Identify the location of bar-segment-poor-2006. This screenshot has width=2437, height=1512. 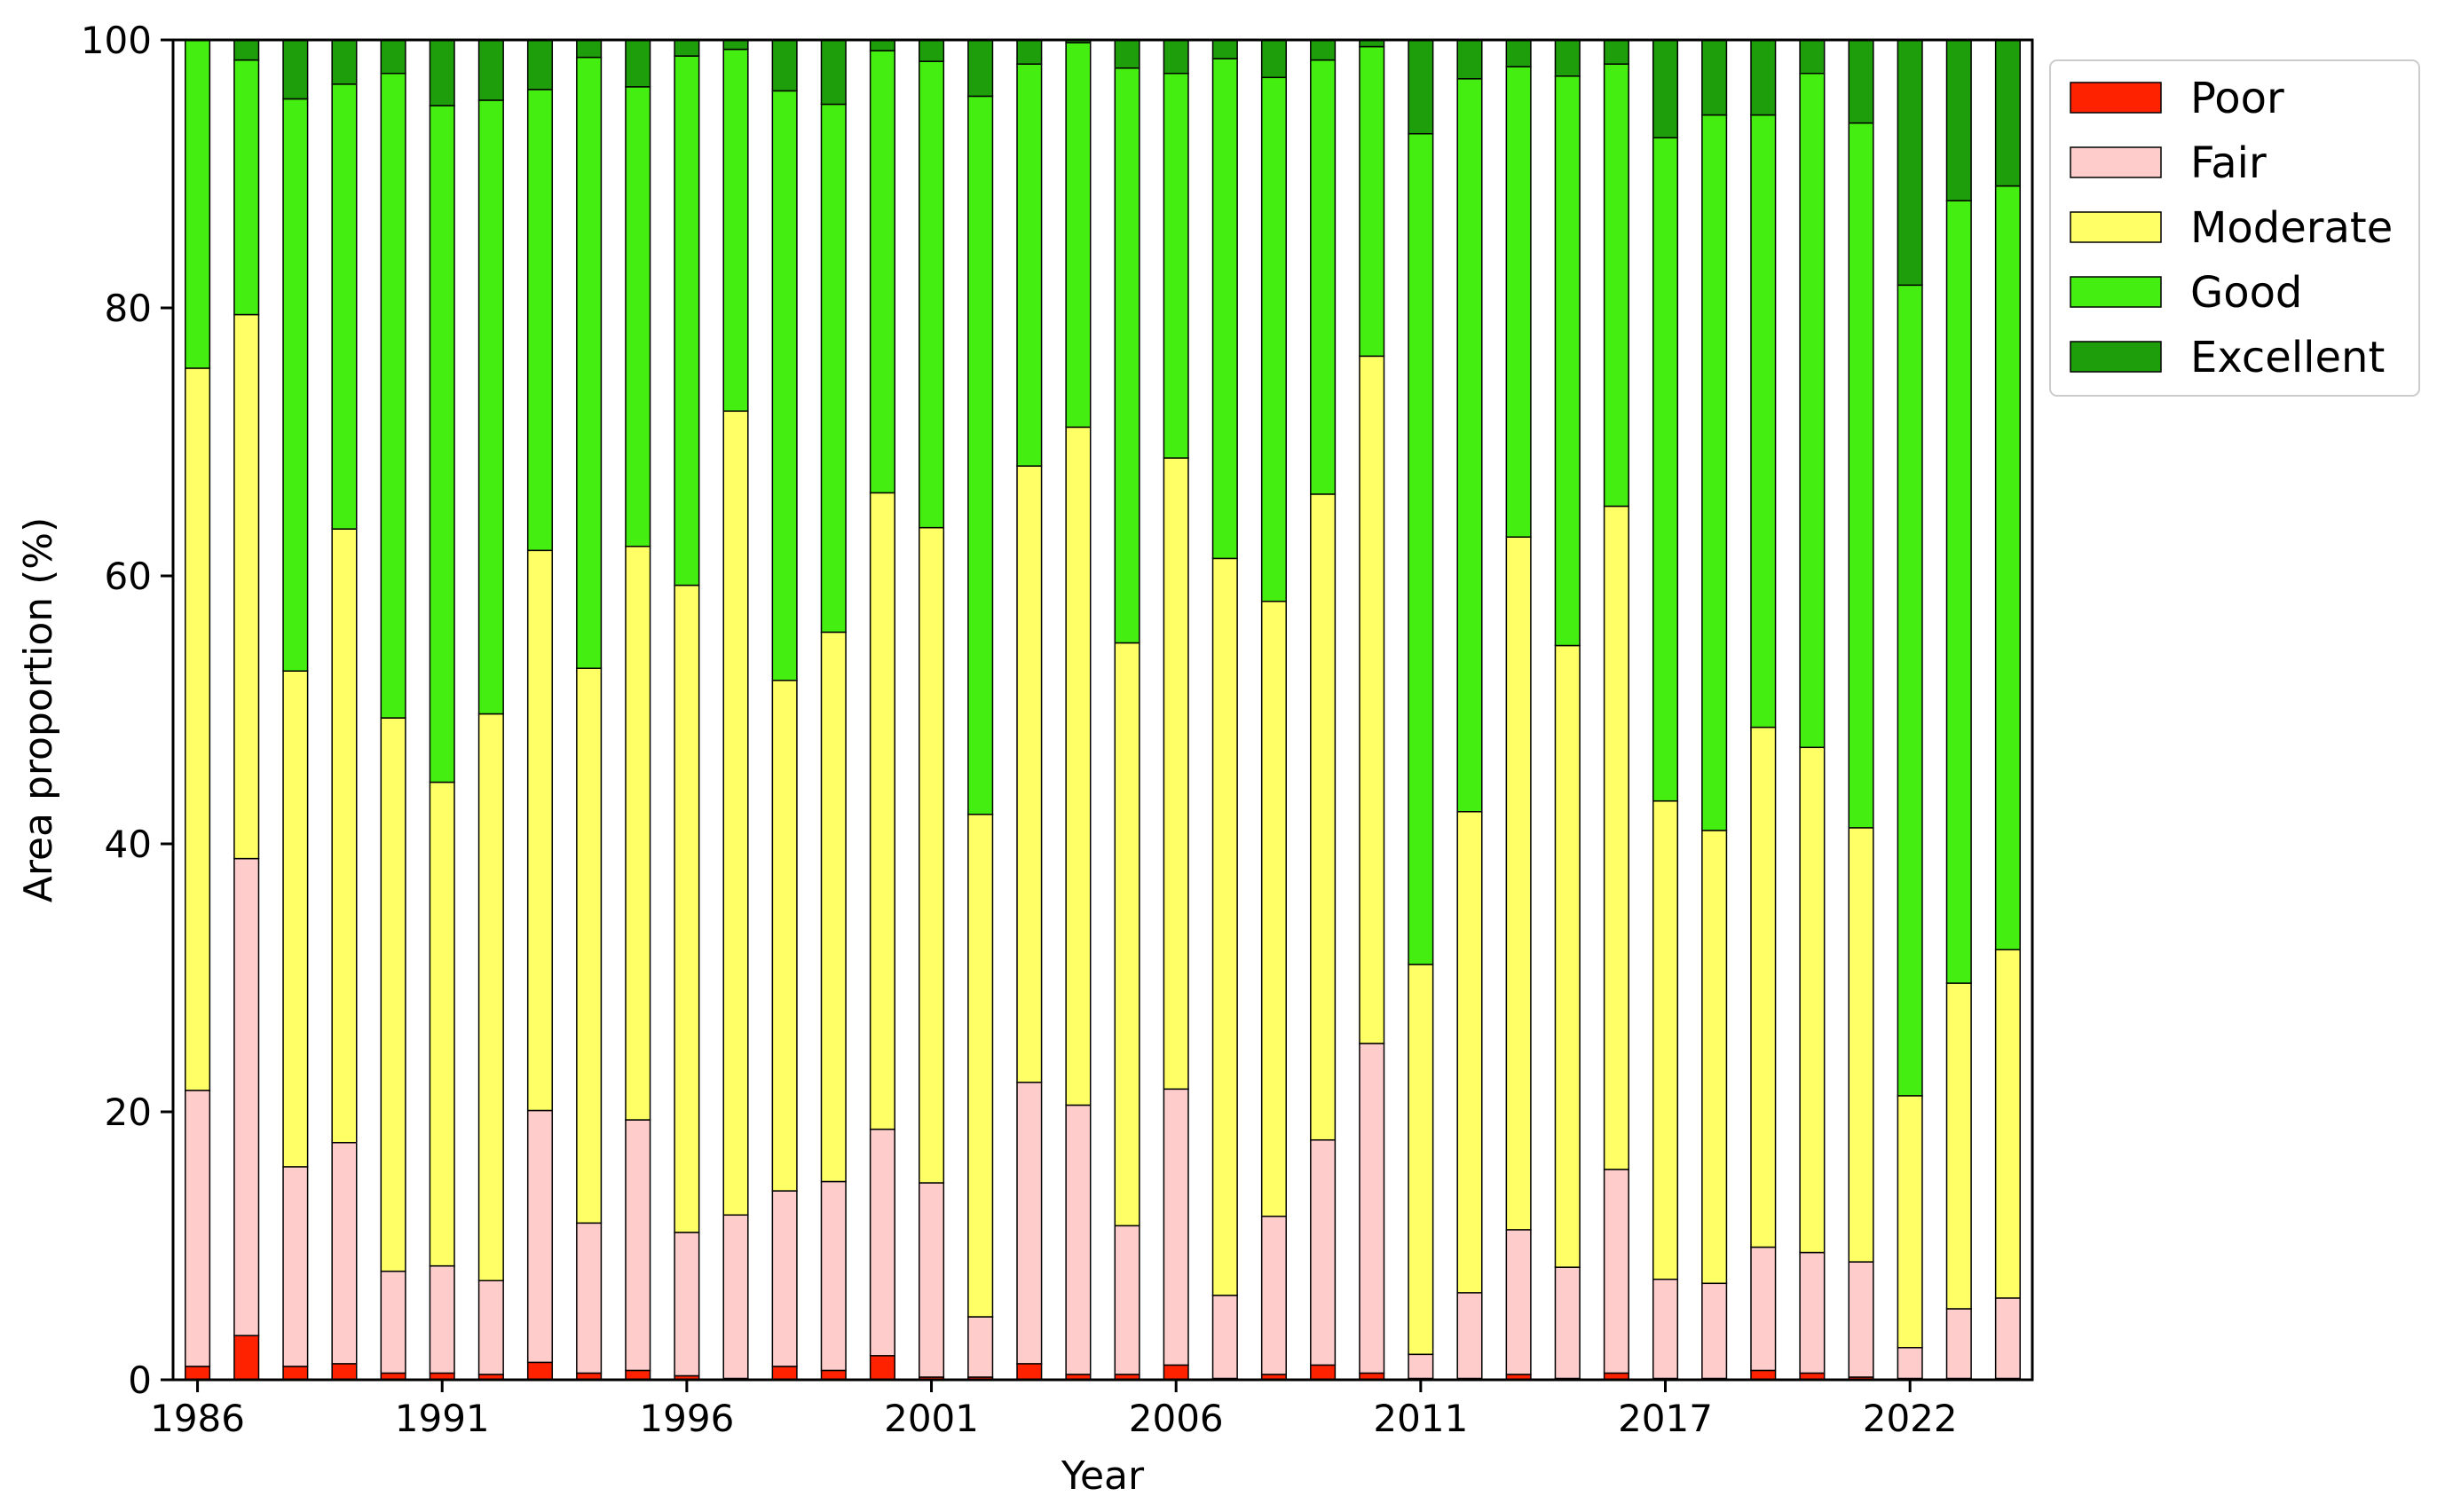
(1176, 1372).